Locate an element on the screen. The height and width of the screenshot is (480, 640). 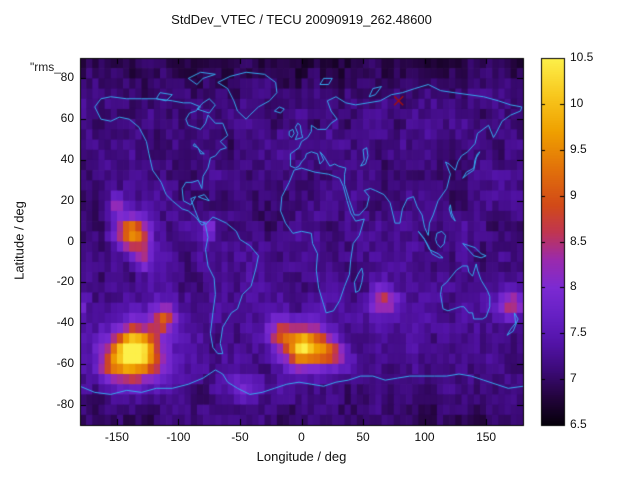
colorbar-tick-label: 7 is located at coordinates (573, 378).